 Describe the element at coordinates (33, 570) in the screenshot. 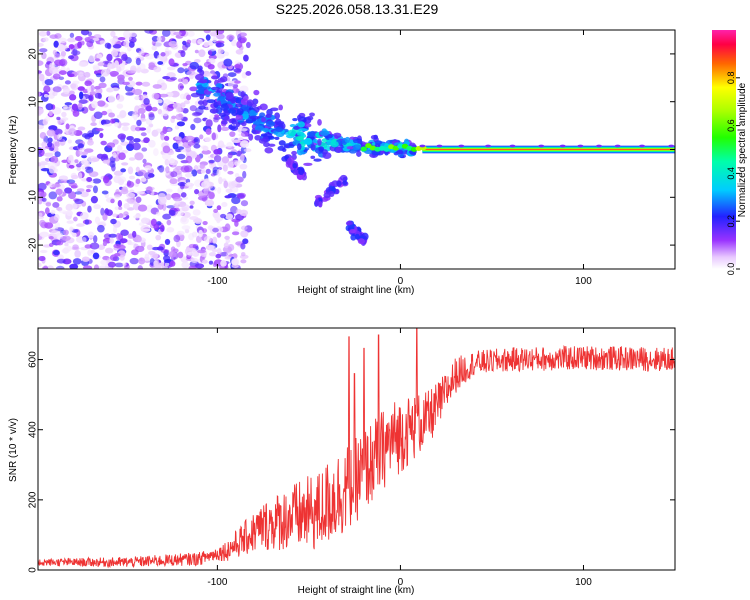

I see `y-tick-label: 0` at that location.